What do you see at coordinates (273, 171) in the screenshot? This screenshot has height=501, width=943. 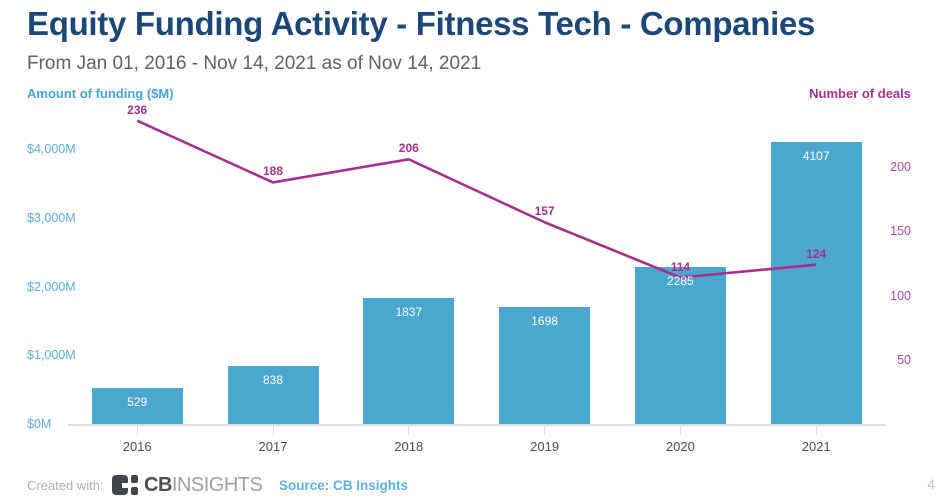 I see `line-value-label: 188` at bounding box center [273, 171].